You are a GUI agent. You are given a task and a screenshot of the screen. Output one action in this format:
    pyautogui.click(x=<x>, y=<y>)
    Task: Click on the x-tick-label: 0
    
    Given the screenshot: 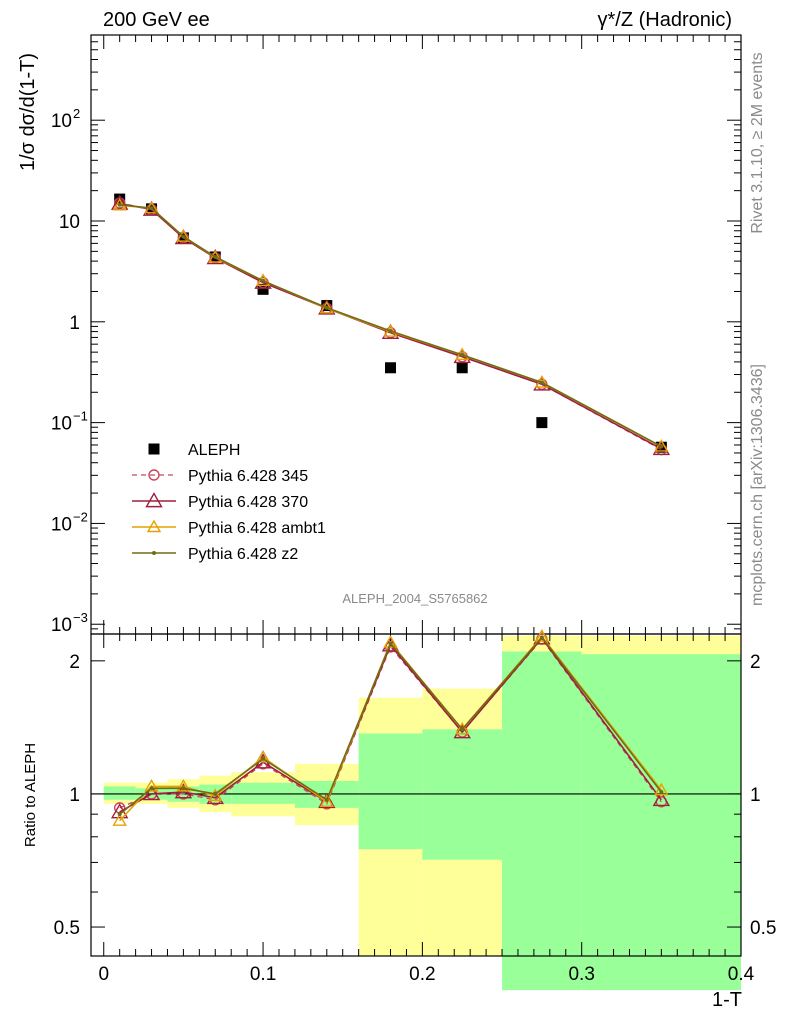 What is the action you would take?
    pyautogui.click(x=103, y=974)
    